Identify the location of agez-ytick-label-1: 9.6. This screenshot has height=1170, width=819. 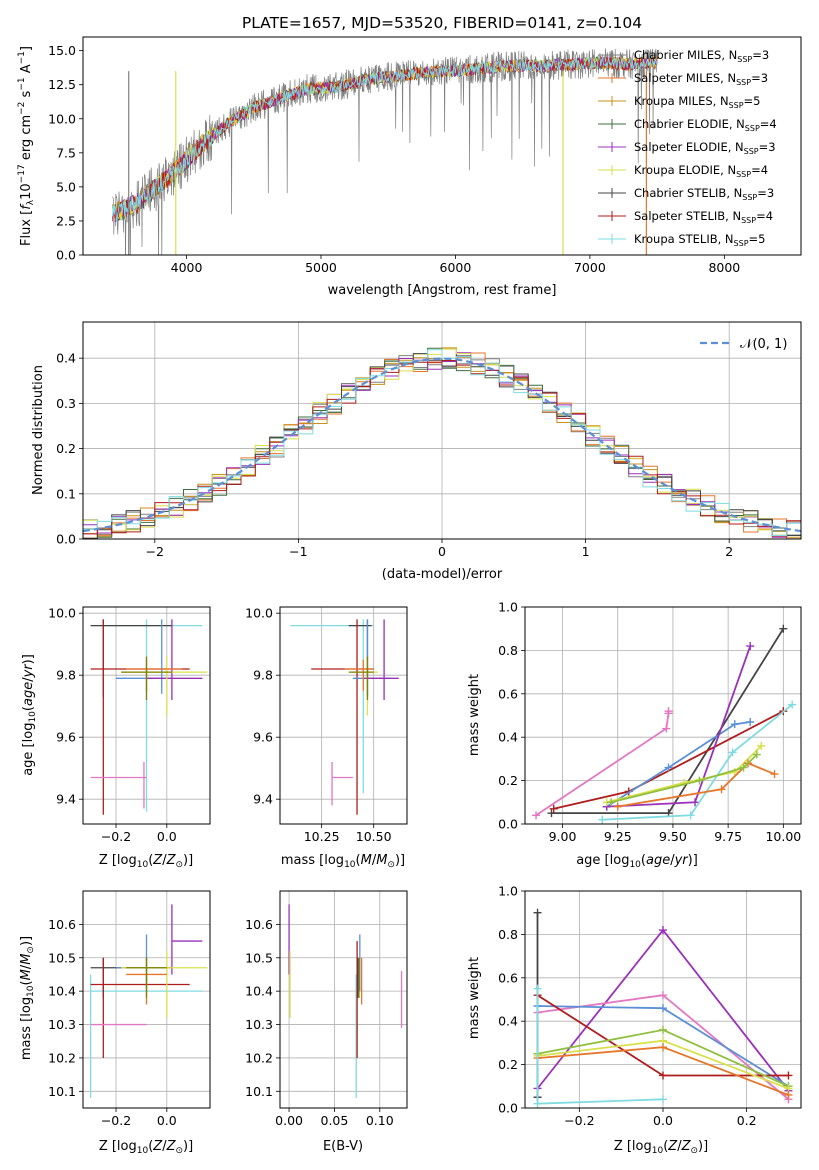
(66, 737).